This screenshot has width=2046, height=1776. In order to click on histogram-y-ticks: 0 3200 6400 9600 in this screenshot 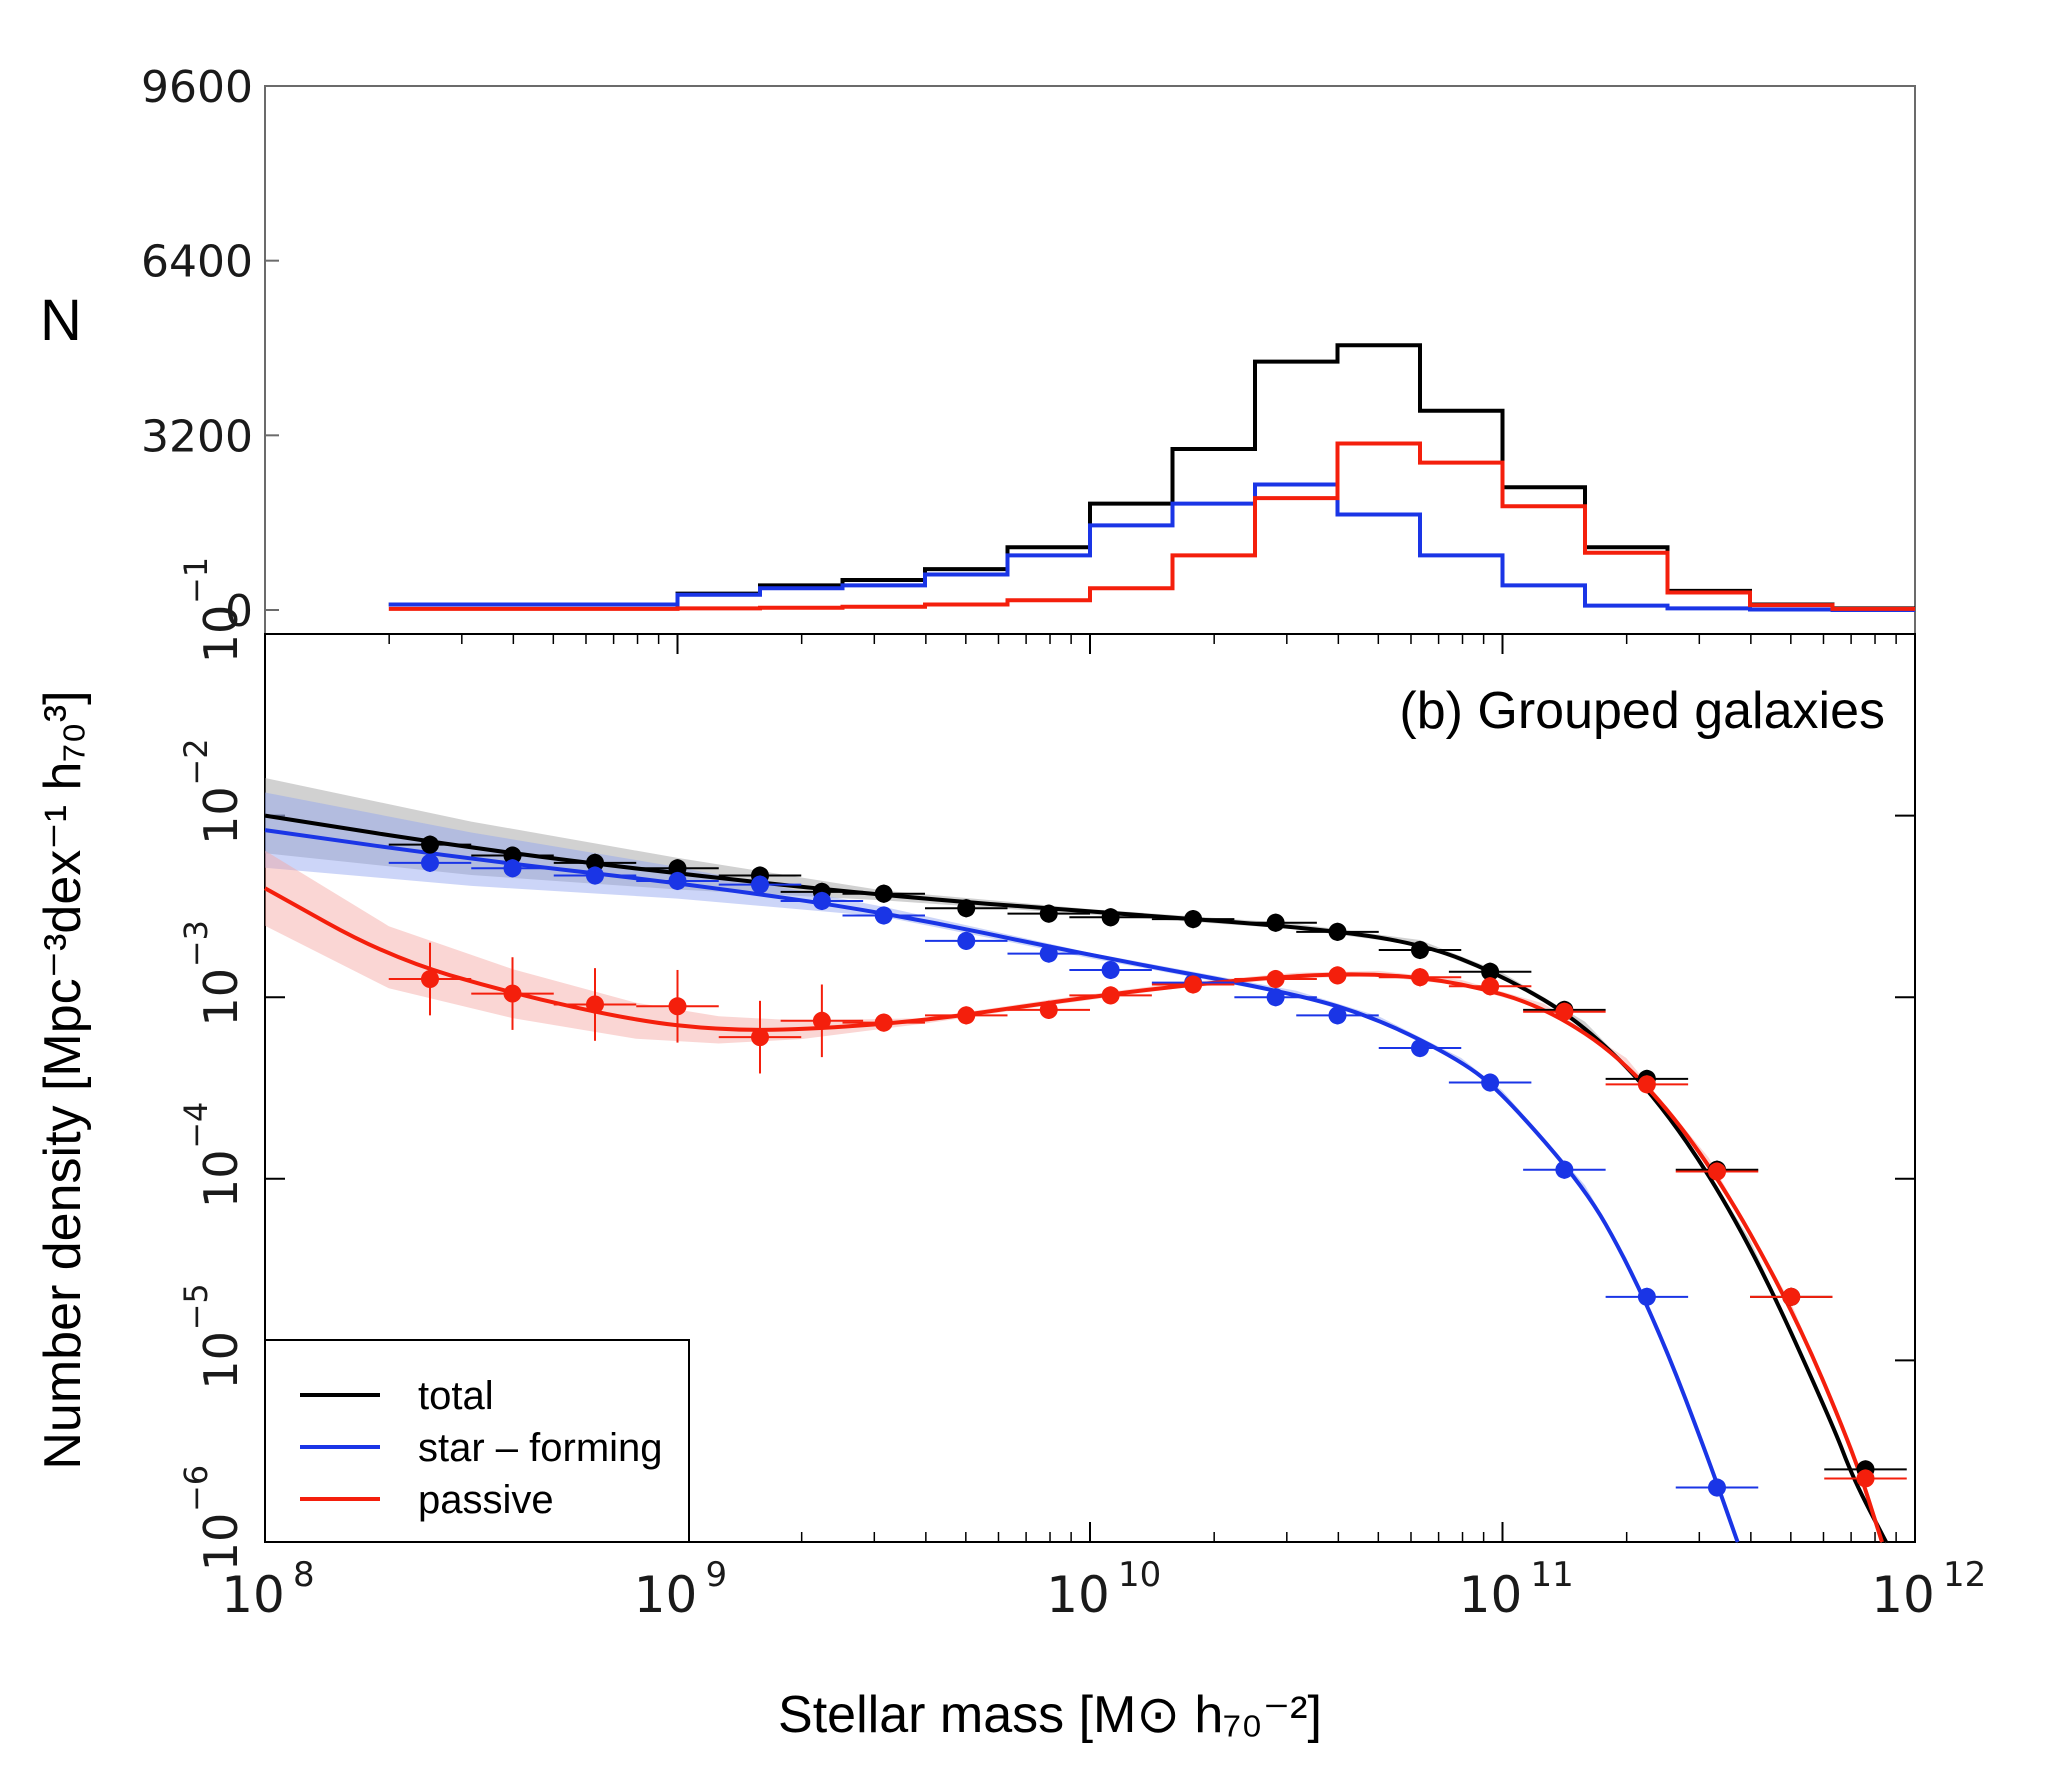, I will do `click(210, 349)`.